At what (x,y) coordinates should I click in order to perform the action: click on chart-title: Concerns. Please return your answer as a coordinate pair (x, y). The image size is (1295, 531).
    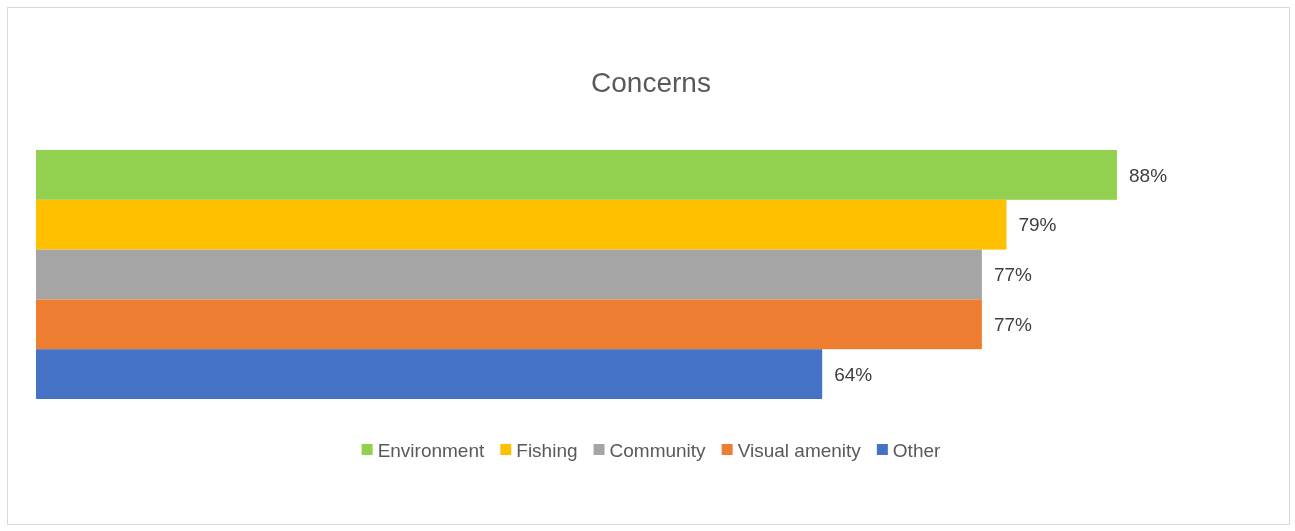
    Looking at the image, I should click on (651, 82).